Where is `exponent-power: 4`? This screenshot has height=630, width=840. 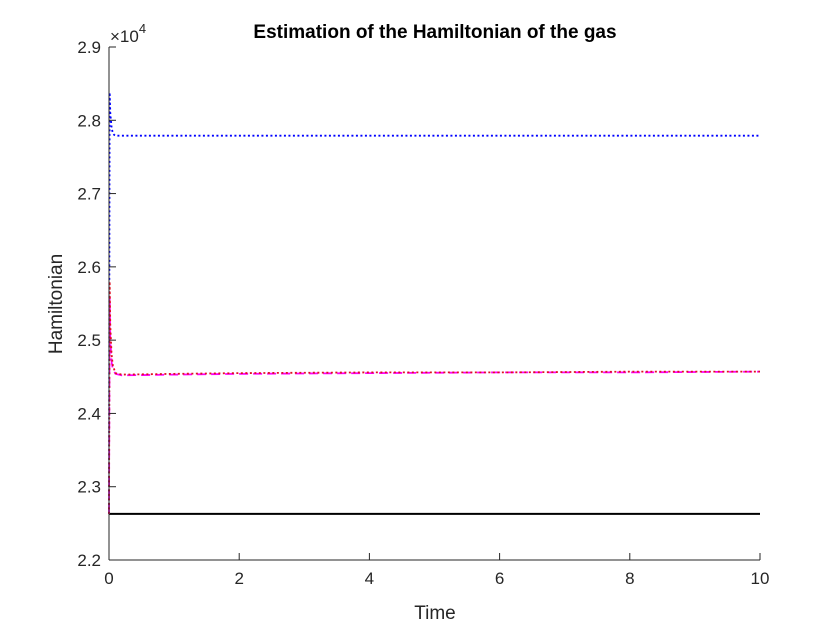 exponent-power: 4 is located at coordinates (142, 28).